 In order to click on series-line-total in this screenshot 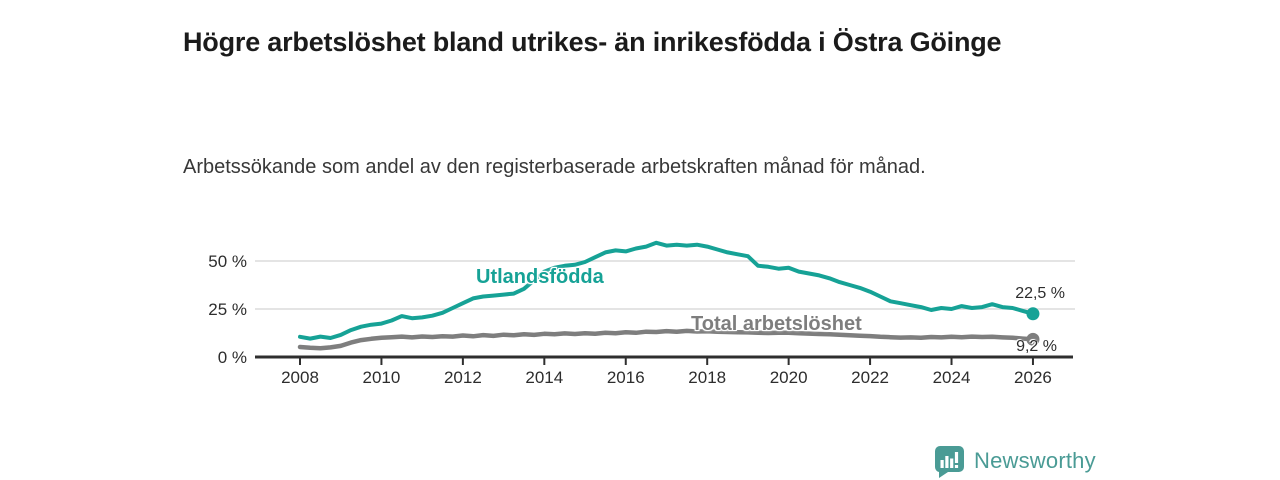, I will do `click(666, 339)`.